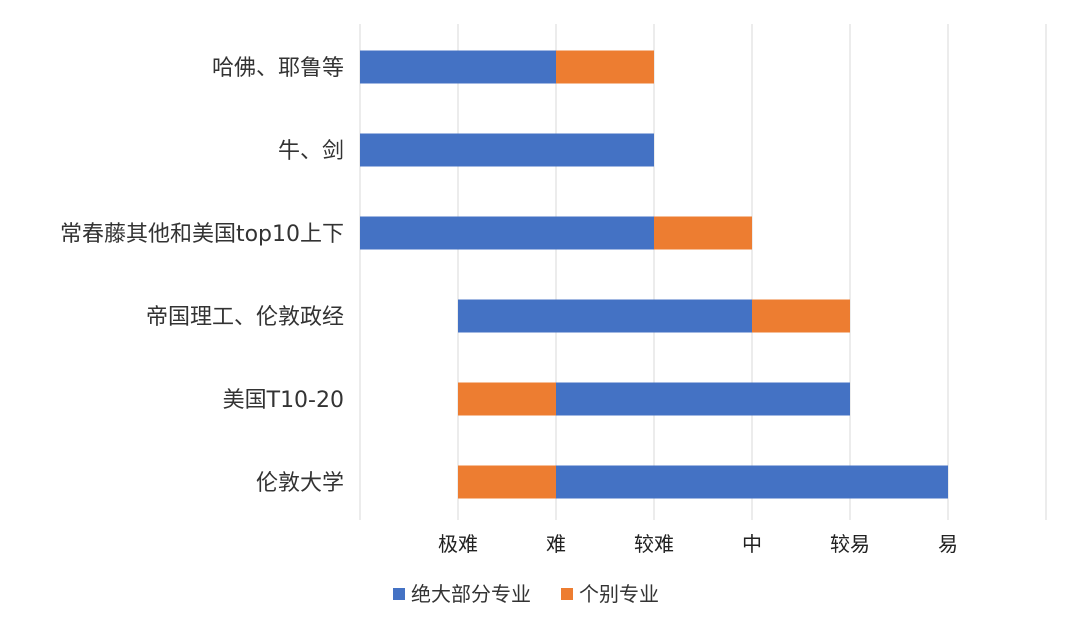 The image size is (1080, 622). Describe the element at coordinates (948, 544) in the screenshot. I see `x-tick-label: 易` at that location.